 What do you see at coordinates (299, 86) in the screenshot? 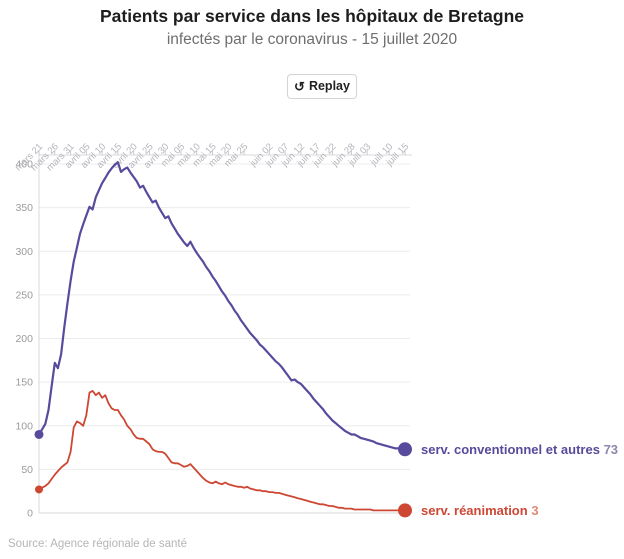
I see `replay-icon: ↺` at bounding box center [299, 86].